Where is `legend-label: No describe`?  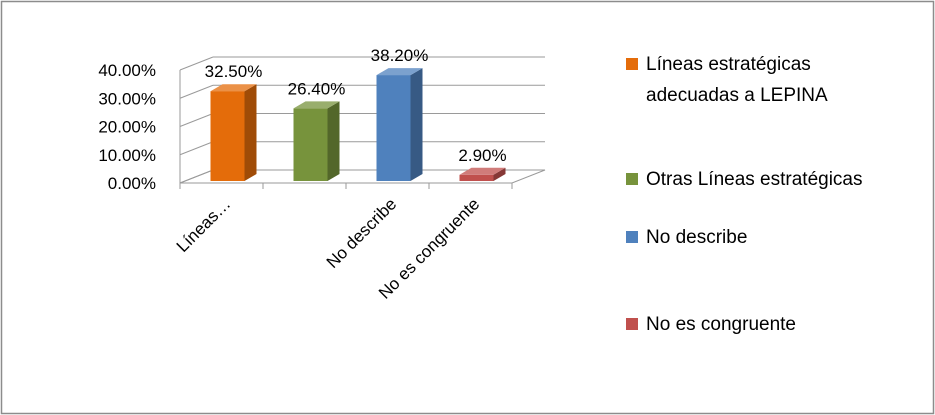
legend-label: No describe is located at coordinates (696, 237).